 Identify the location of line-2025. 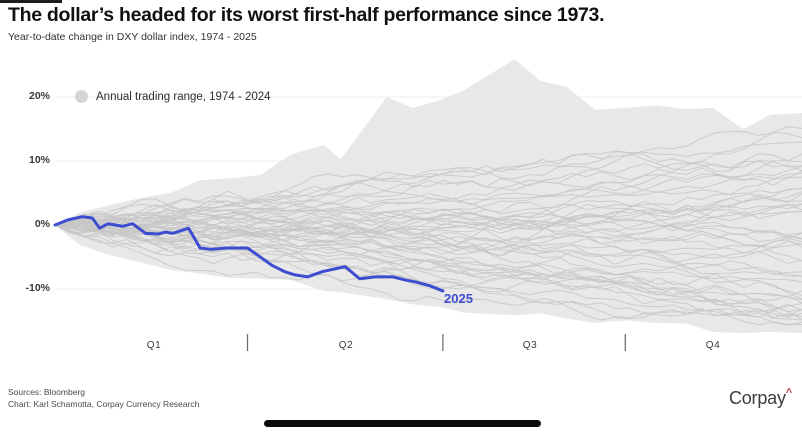
(249, 254).